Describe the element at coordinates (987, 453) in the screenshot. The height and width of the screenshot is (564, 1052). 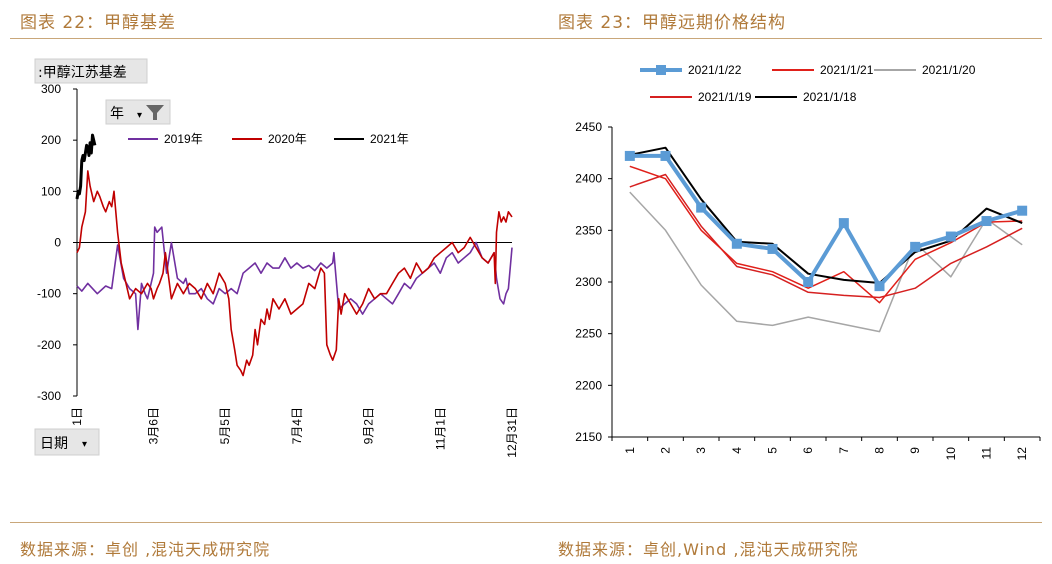
I see `x-tick-label: 11` at that location.